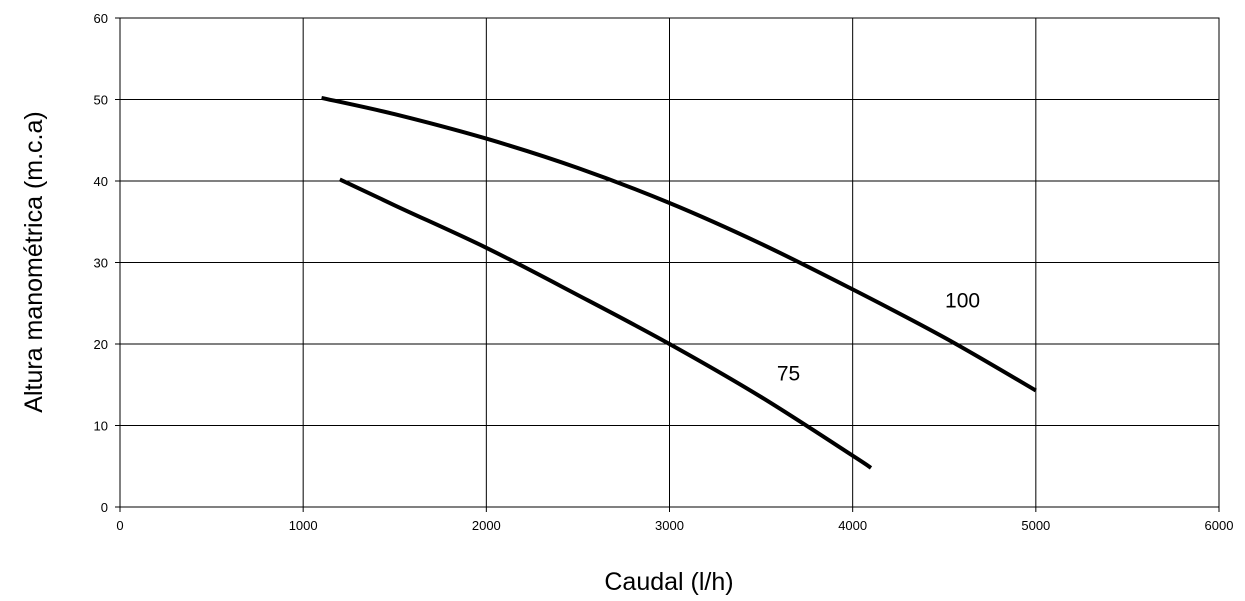 Image resolution: width=1245 pixels, height=601 pixels. What do you see at coordinates (962, 300) in the screenshot?
I see `series-label-100: 100` at bounding box center [962, 300].